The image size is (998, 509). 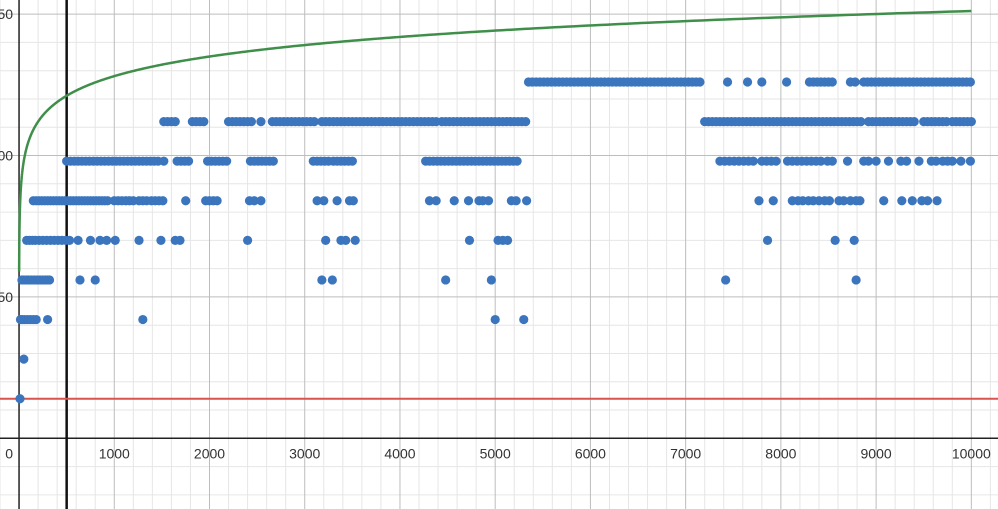 What do you see at coordinates (209, 453) in the screenshot?
I see `x-tick-label: 2000` at bounding box center [209, 453].